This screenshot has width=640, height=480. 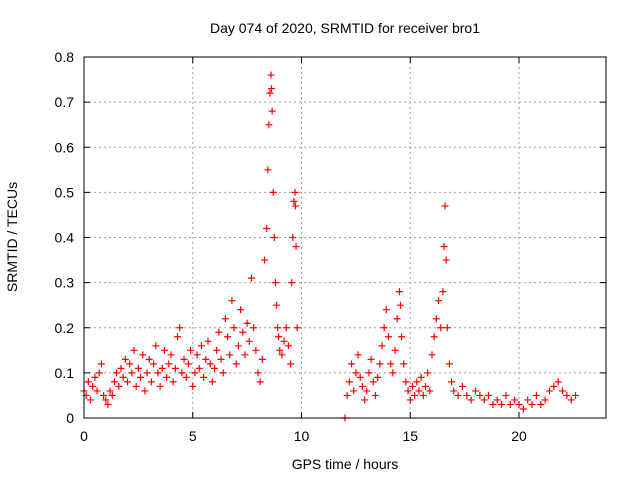 What do you see at coordinates (519, 436) in the screenshot?
I see `x-tick-label: 20` at bounding box center [519, 436].